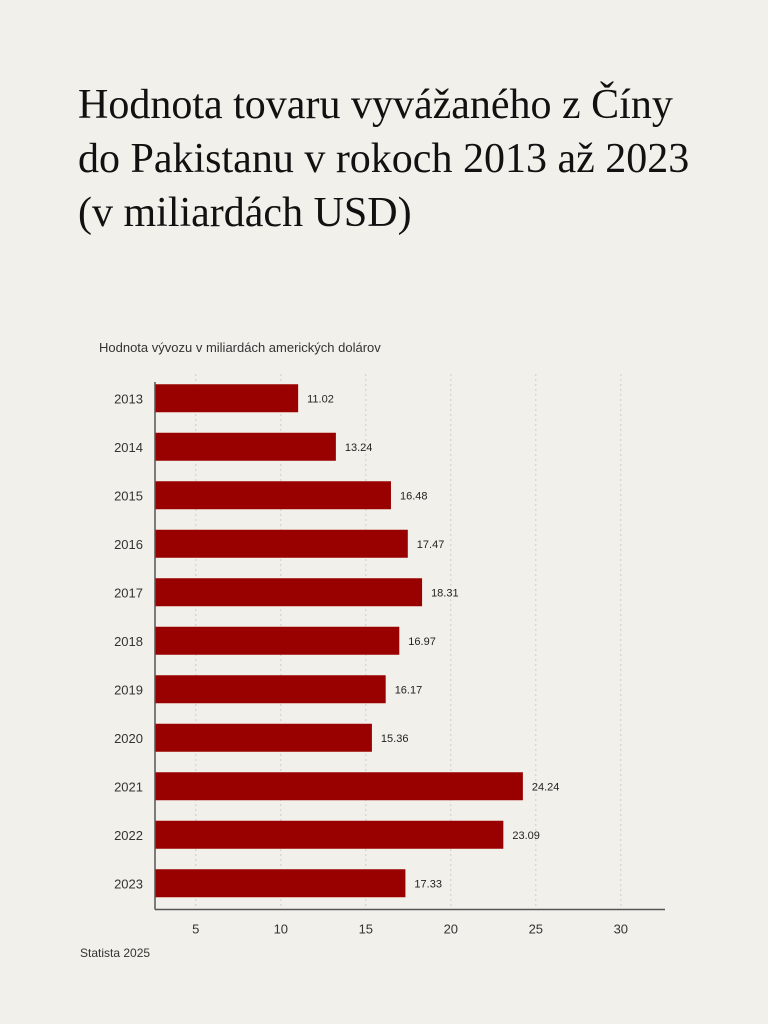  Describe the element at coordinates (128, 835) in the screenshot. I see `y-tick-label-2022: 2022` at that location.